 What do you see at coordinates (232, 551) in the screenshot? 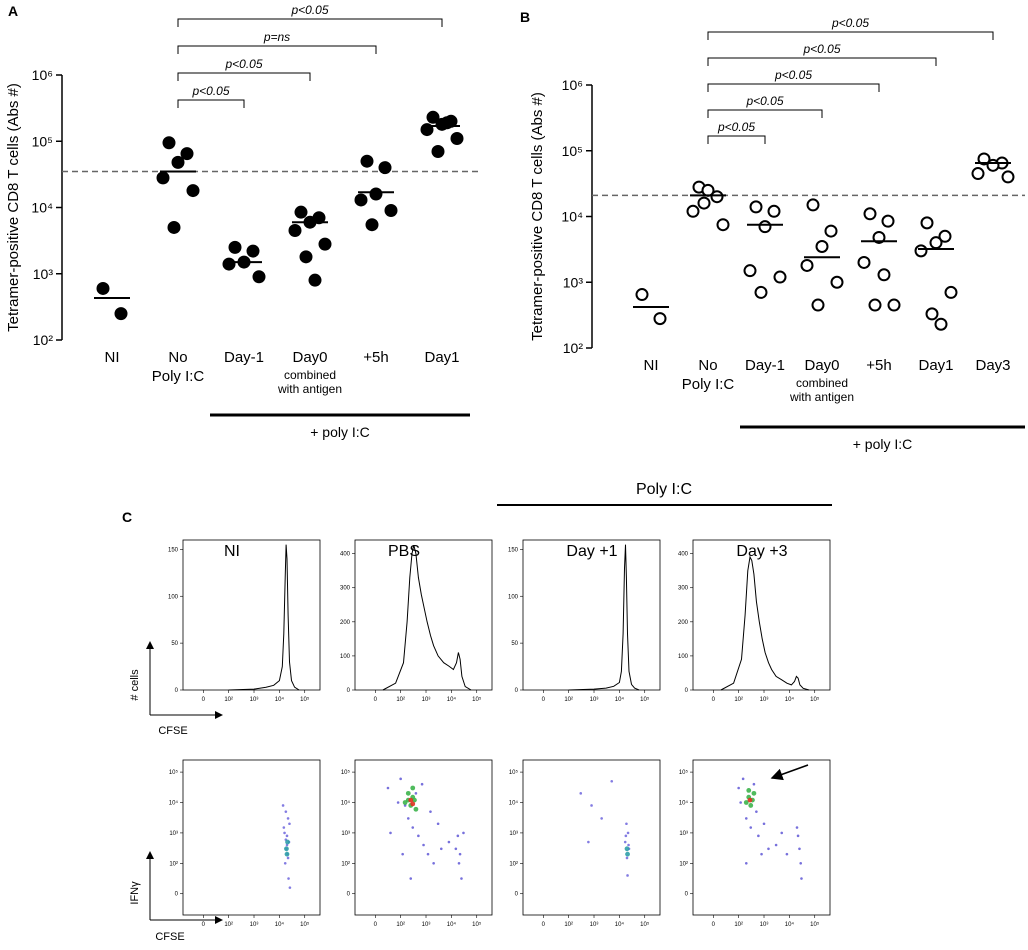
I see `column-title: NI` at bounding box center [232, 551].